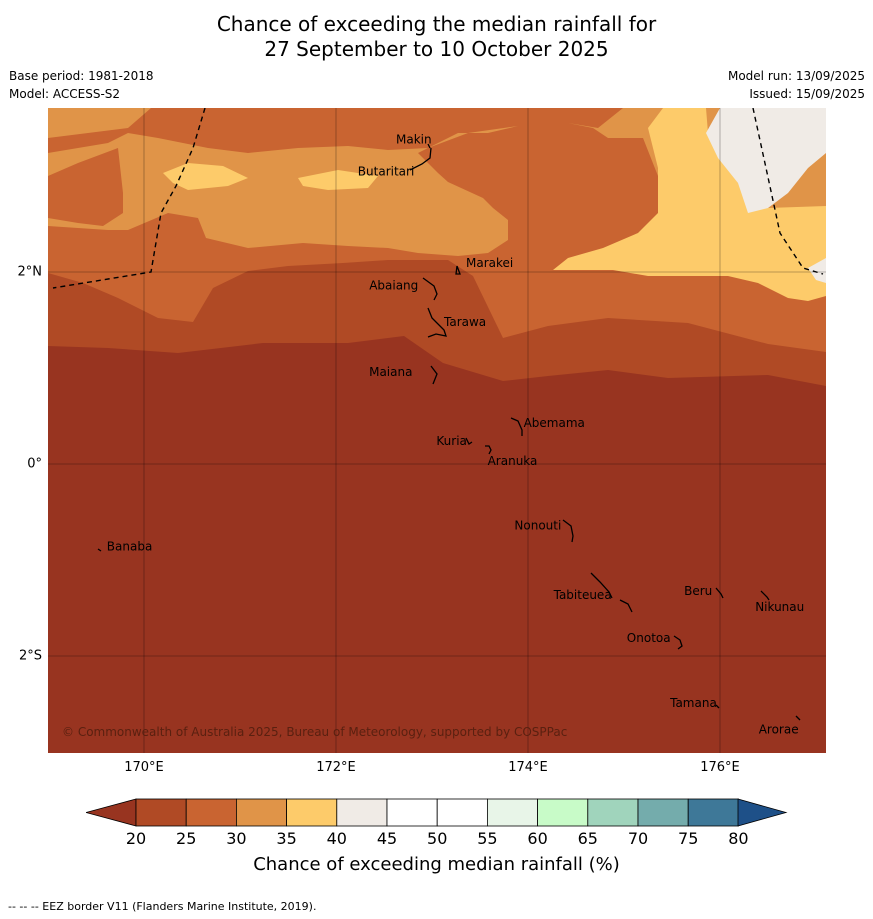 The width and height of the screenshot is (873, 919). I want to click on outline-nikunau, so click(765, 595).